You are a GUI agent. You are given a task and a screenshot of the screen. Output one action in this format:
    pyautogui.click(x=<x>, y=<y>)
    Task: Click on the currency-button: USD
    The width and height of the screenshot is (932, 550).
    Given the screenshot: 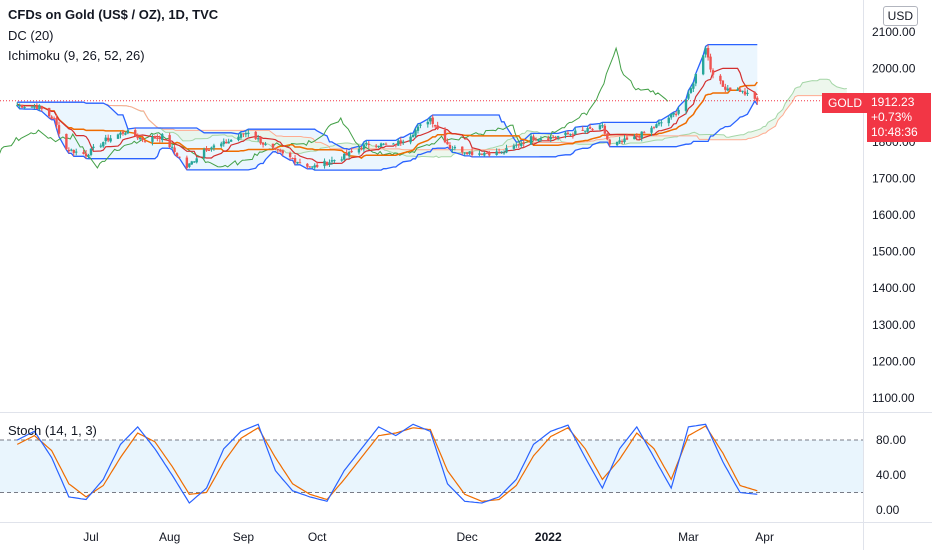 What is the action you would take?
    pyautogui.click(x=900, y=16)
    